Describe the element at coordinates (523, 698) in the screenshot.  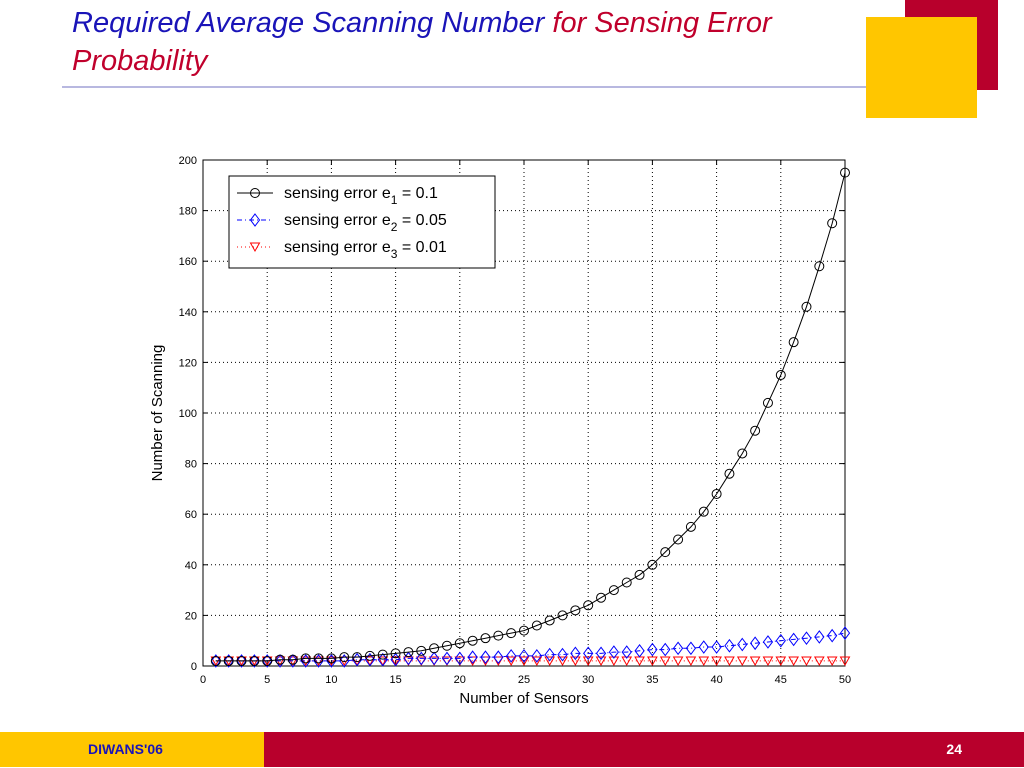
I see `x-axis-label: Number of Sensors` at that location.